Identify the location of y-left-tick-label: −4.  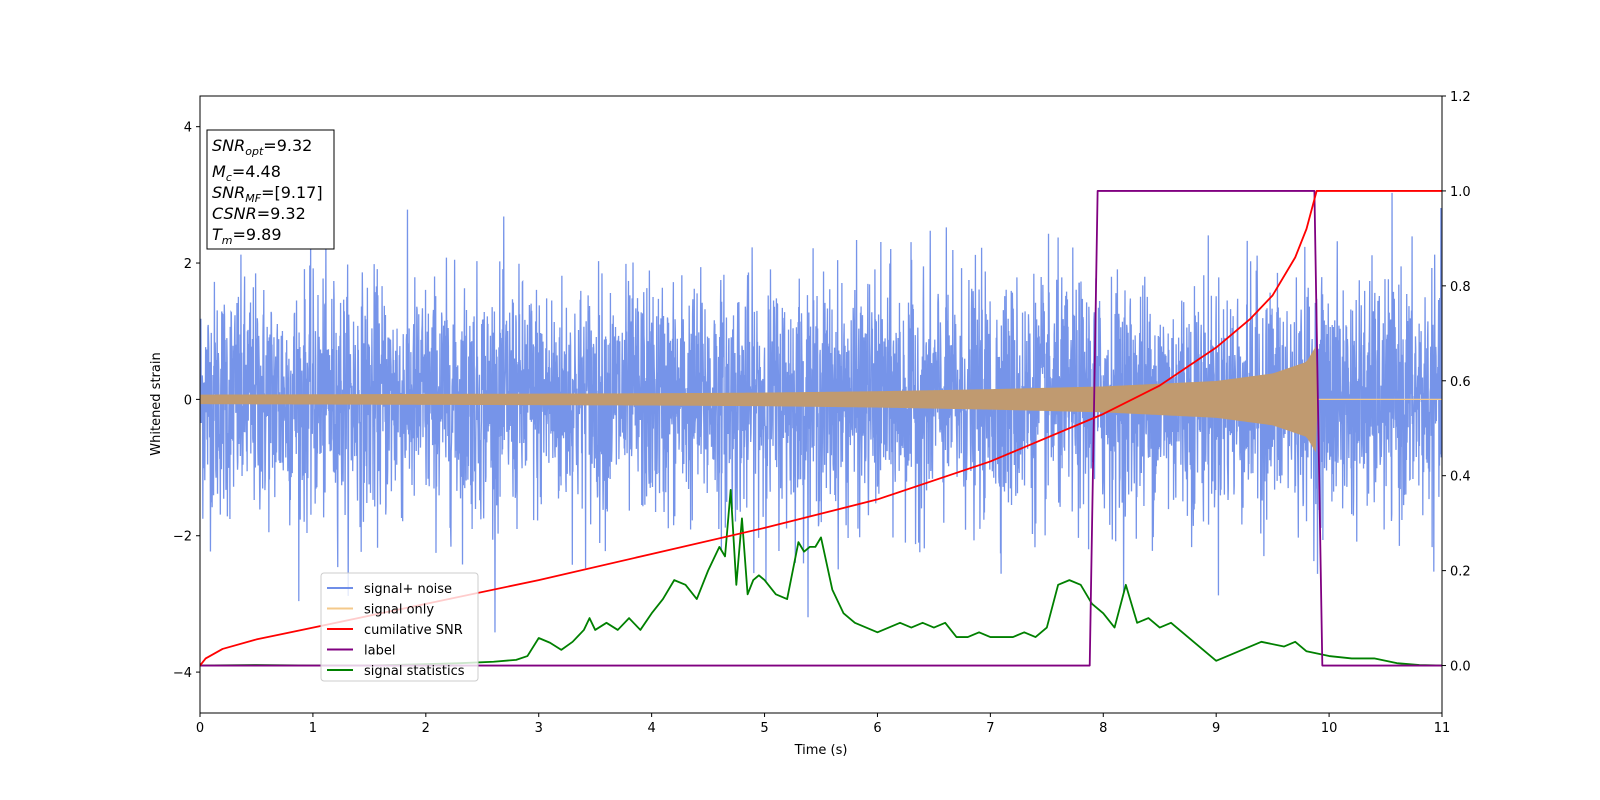
(182, 673).